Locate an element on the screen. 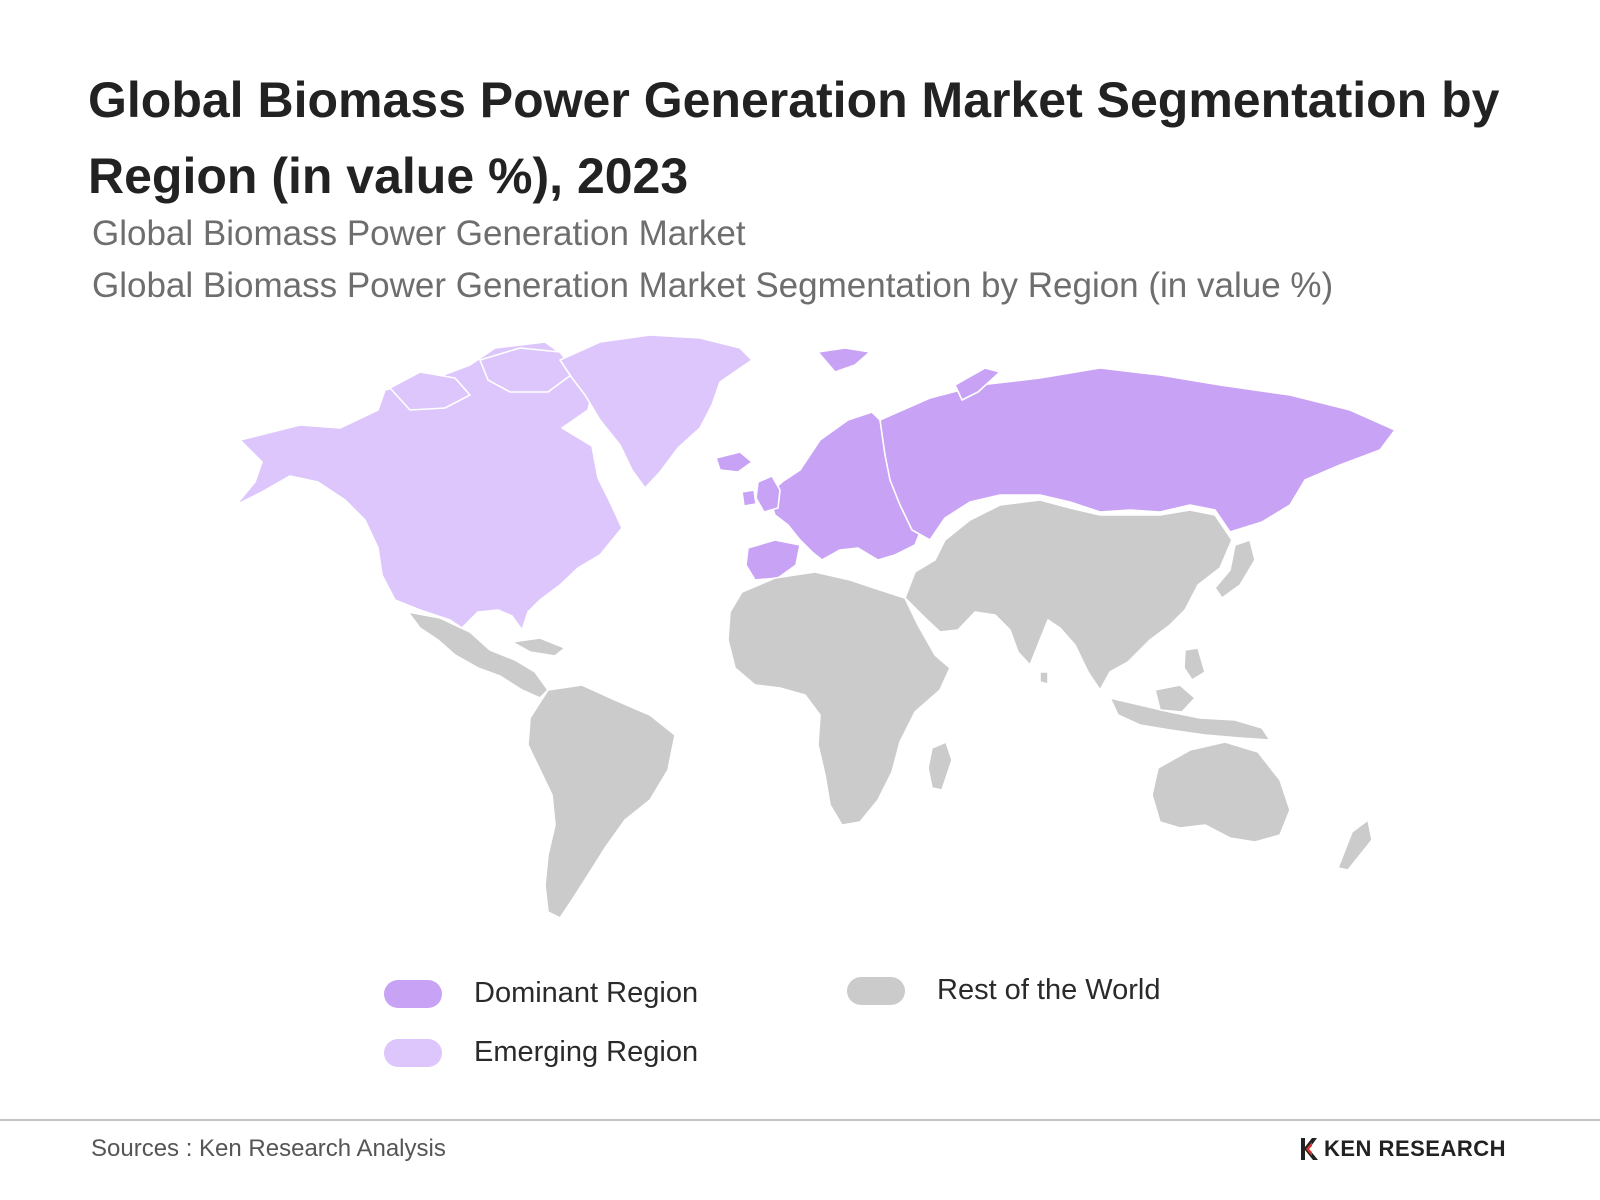 The width and height of the screenshot is (1600, 1200). map-region-iceland is located at coordinates (734, 462).